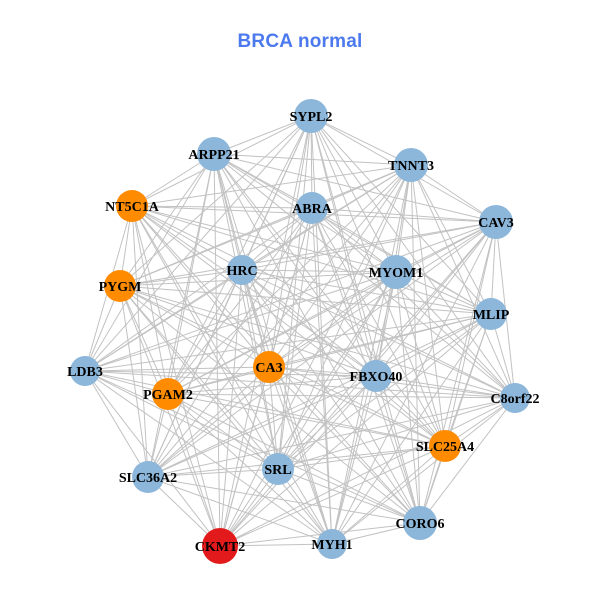  What do you see at coordinates (445, 446) in the screenshot?
I see `node-SLC25A4` at bounding box center [445, 446].